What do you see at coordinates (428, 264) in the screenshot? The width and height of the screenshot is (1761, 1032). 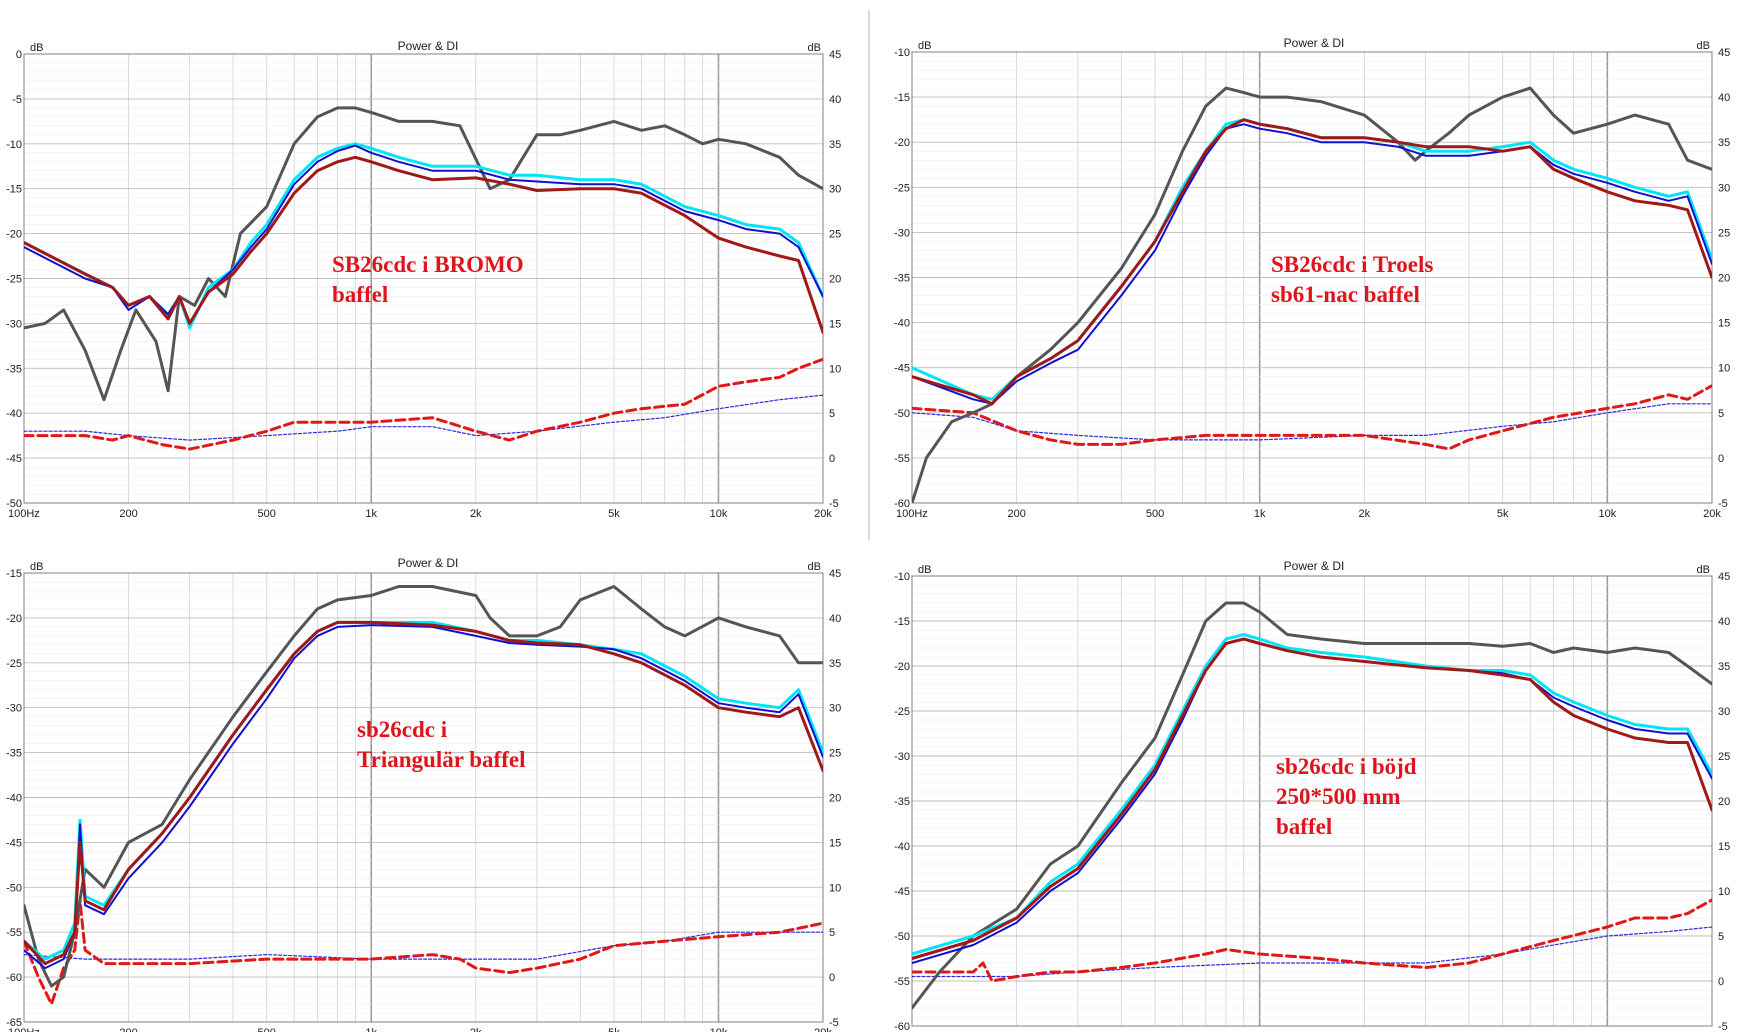 I see `annotation-text: SB26cdc i BROMO` at bounding box center [428, 264].